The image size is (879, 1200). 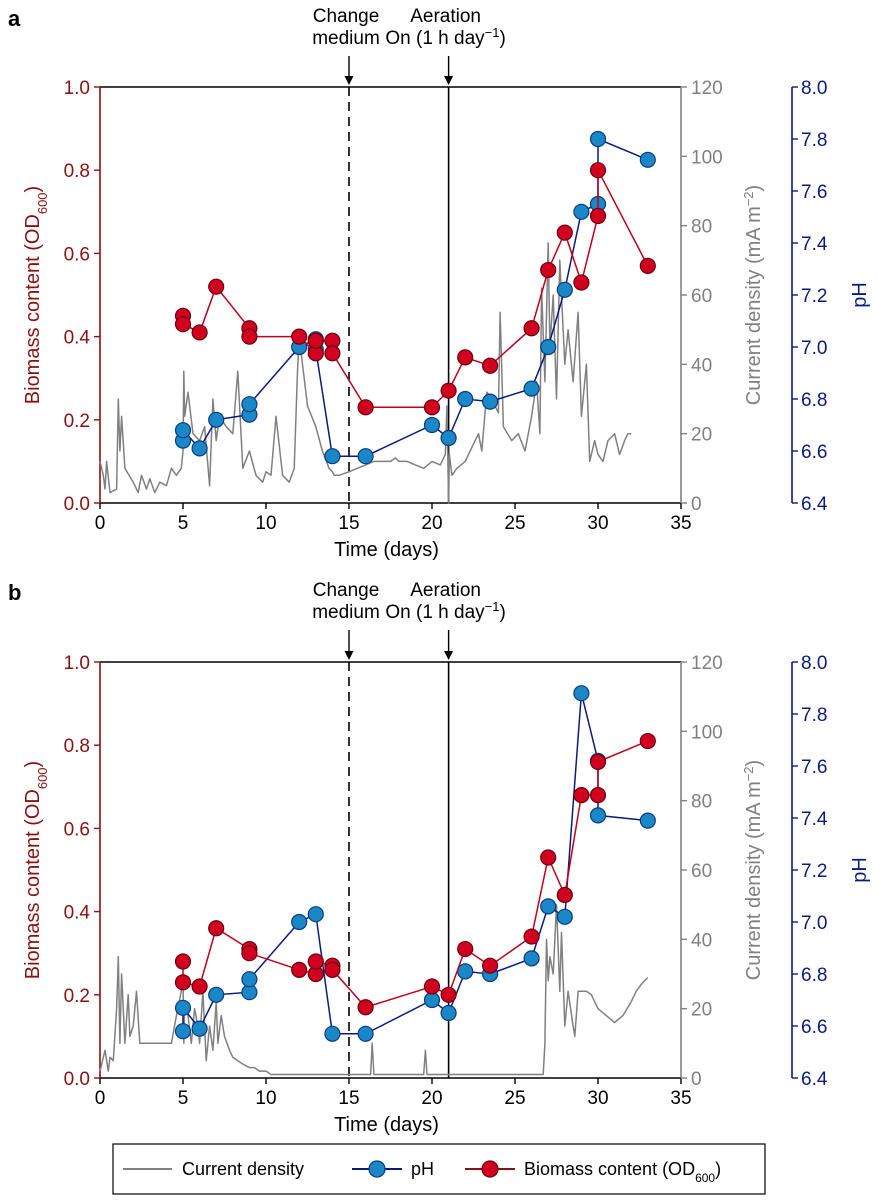 What do you see at coordinates (680, 1098) in the screenshot?
I see `x-tick-label: 35` at bounding box center [680, 1098].